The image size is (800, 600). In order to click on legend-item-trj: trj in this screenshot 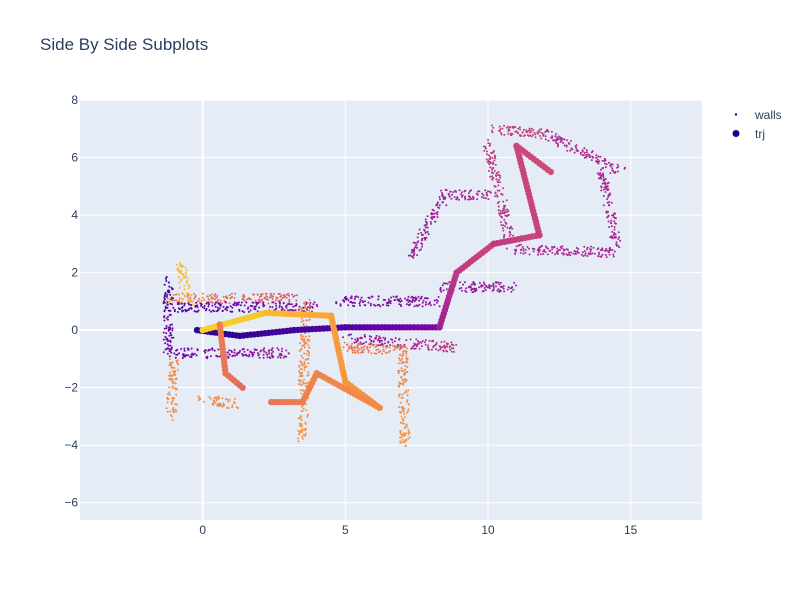, I will do `click(749, 134)`.